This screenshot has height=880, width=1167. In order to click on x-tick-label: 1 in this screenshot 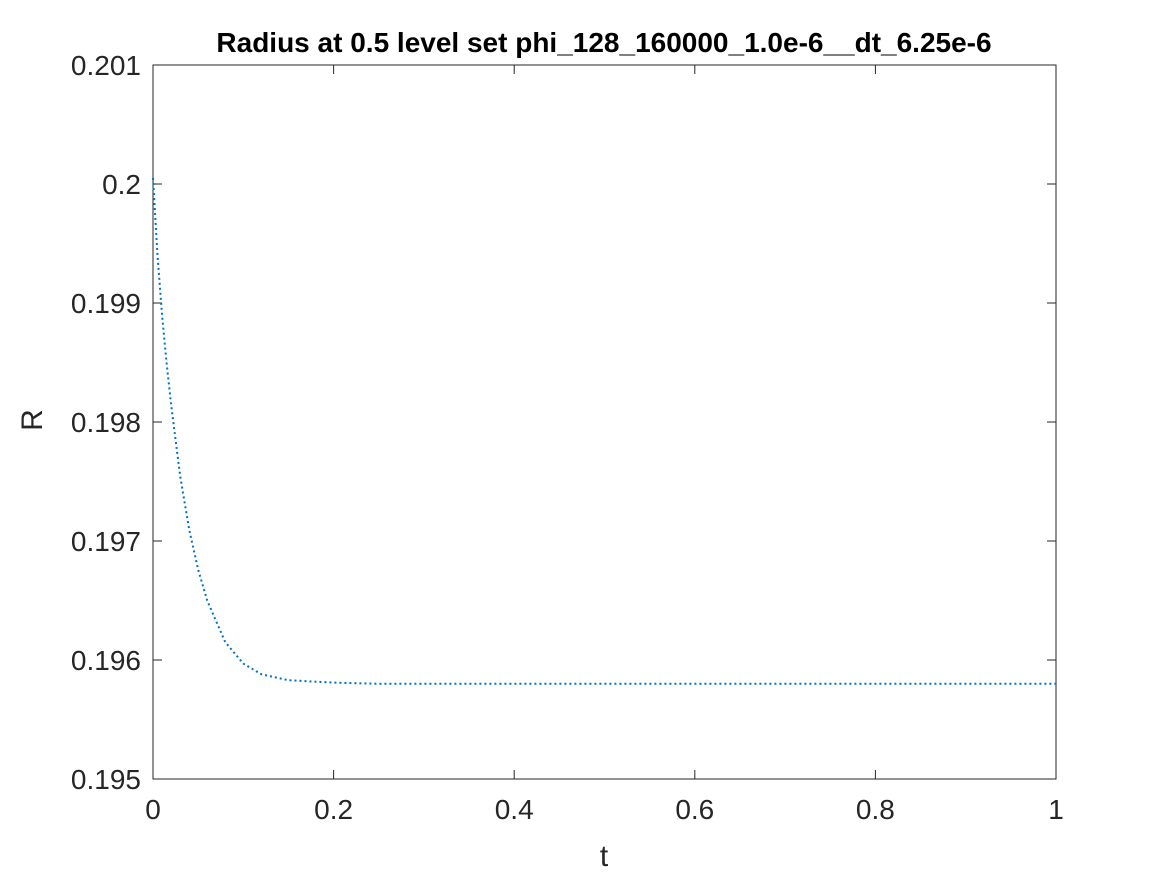, I will do `click(1056, 809)`.